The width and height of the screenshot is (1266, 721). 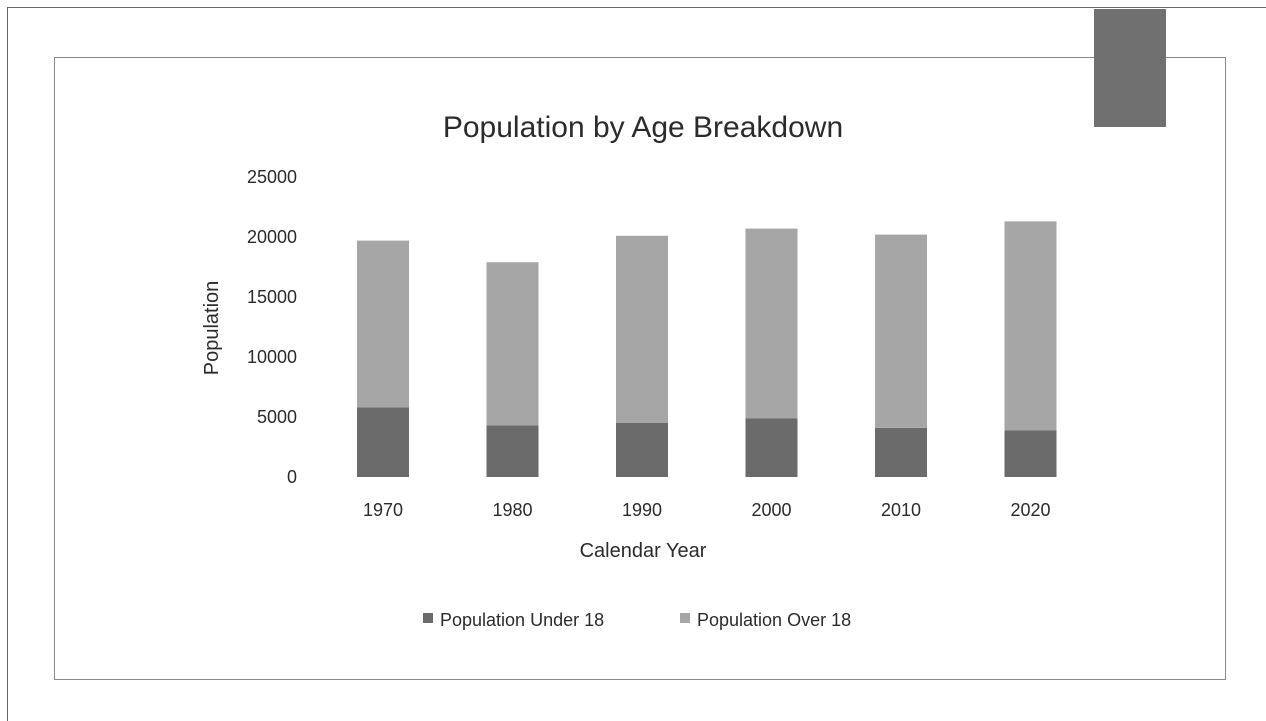 What do you see at coordinates (774, 620) in the screenshot?
I see `legend-label: Population Over 18` at bounding box center [774, 620].